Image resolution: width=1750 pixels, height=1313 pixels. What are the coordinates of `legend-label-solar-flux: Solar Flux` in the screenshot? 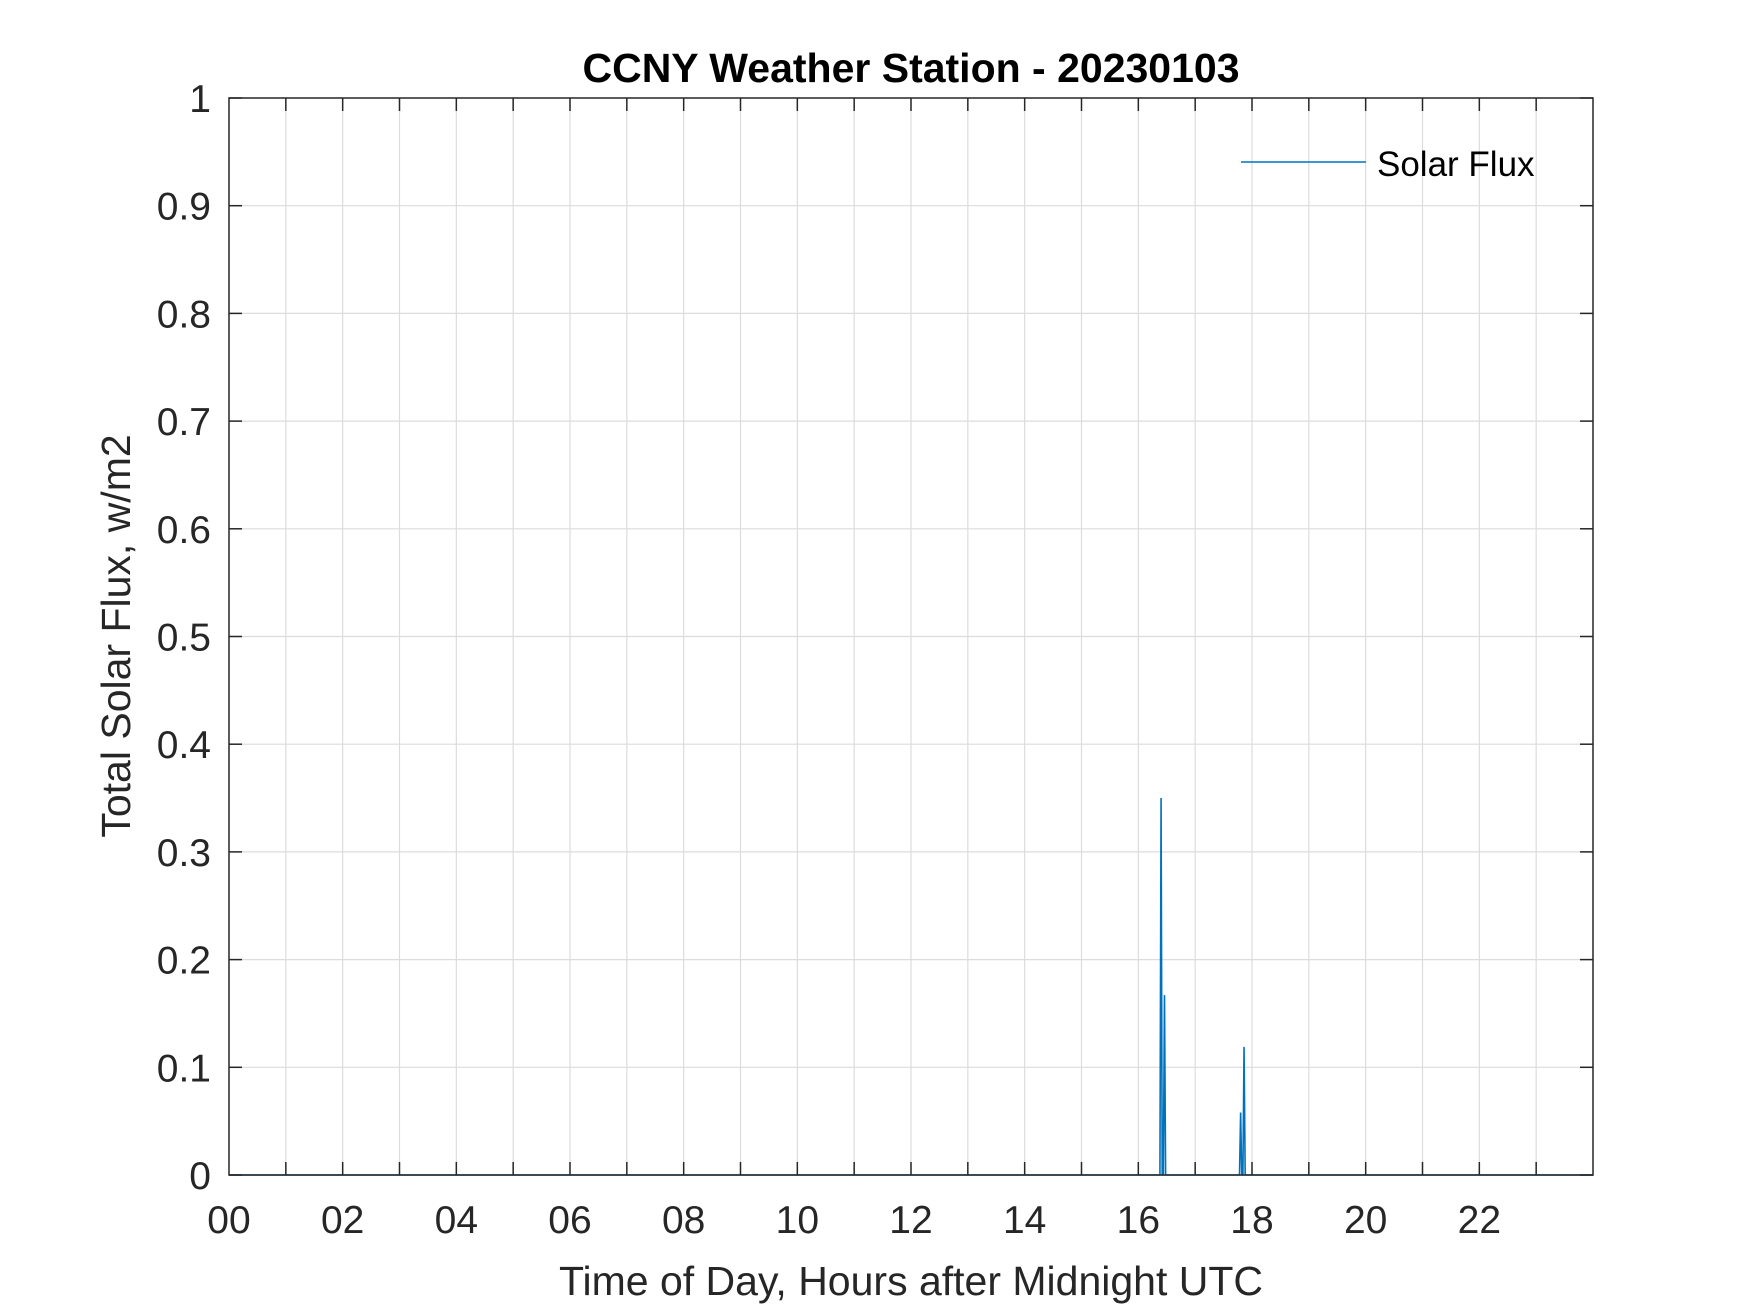 It's located at (1456, 164).